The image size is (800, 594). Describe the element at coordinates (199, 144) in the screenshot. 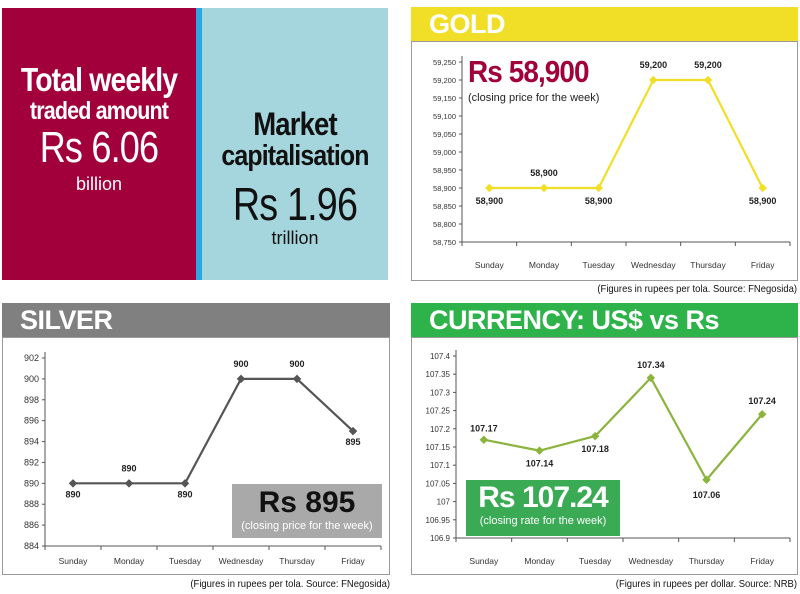

I see `panel-divider` at that location.